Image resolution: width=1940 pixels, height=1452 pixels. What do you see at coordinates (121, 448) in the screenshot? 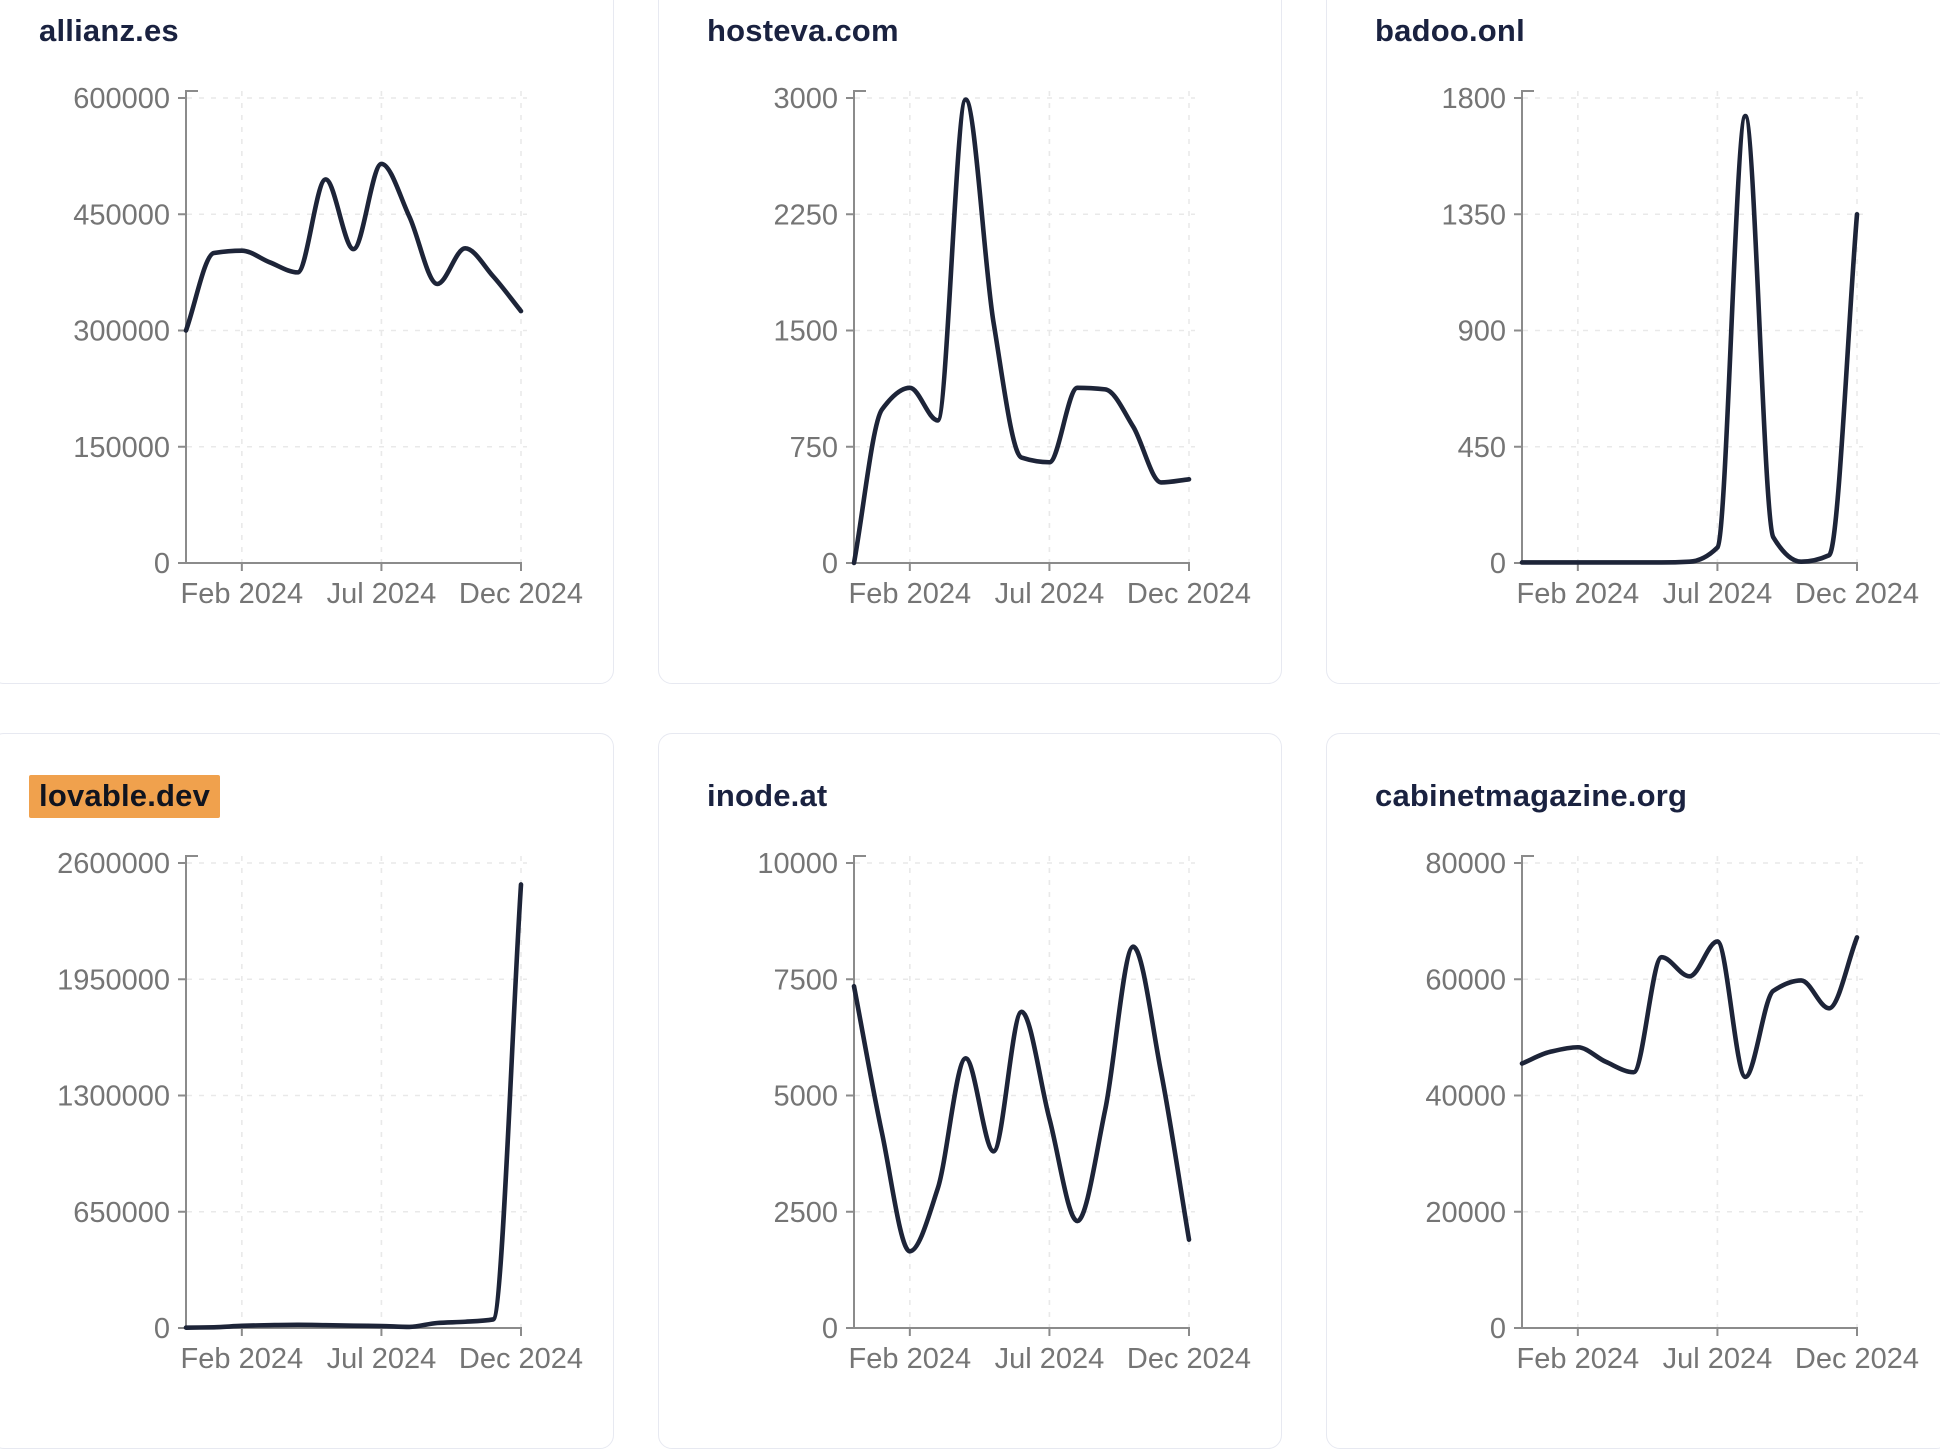
I see `y-tick-label: 150000` at bounding box center [121, 448].